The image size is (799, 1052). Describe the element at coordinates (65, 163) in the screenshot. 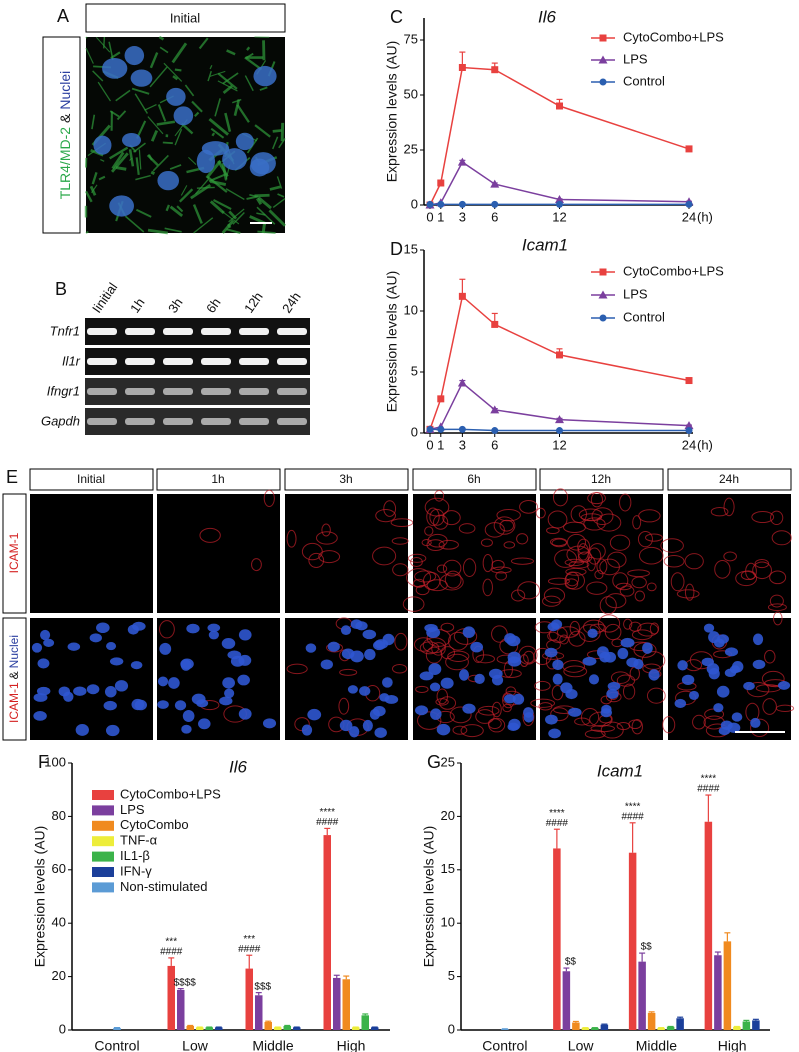

I see `stain: TLR4/MD-2` at that location.